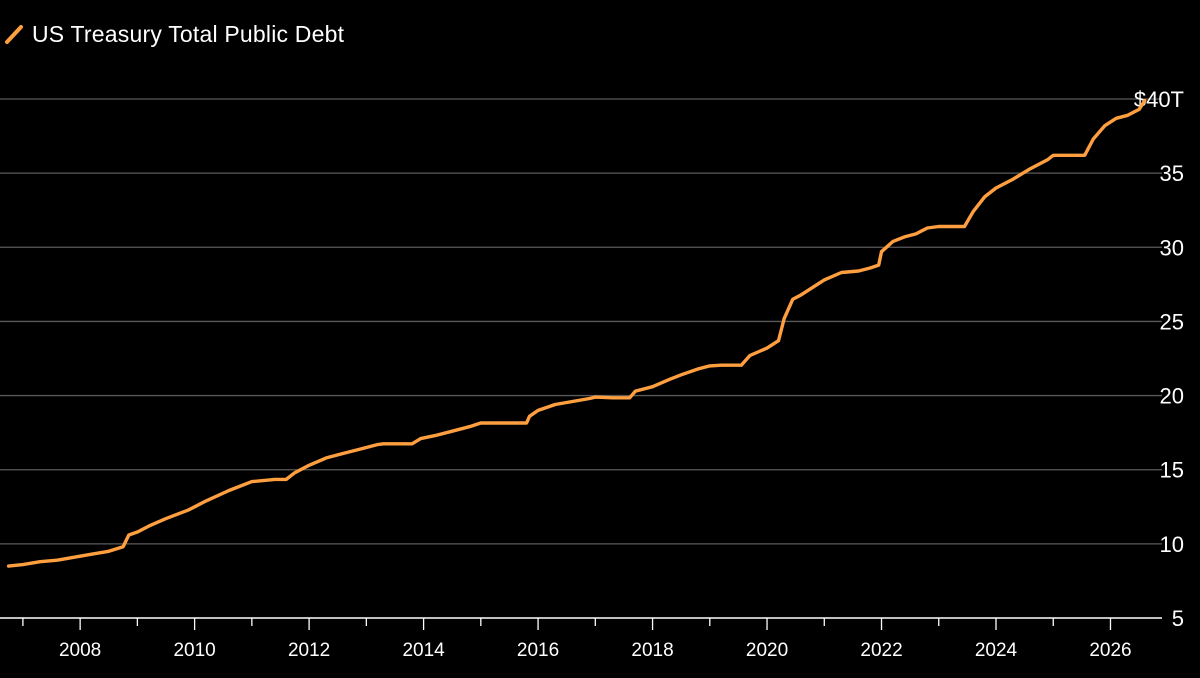  Describe the element at coordinates (80, 650) in the screenshot. I see `x-tick-label-2008: 2008` at that location.